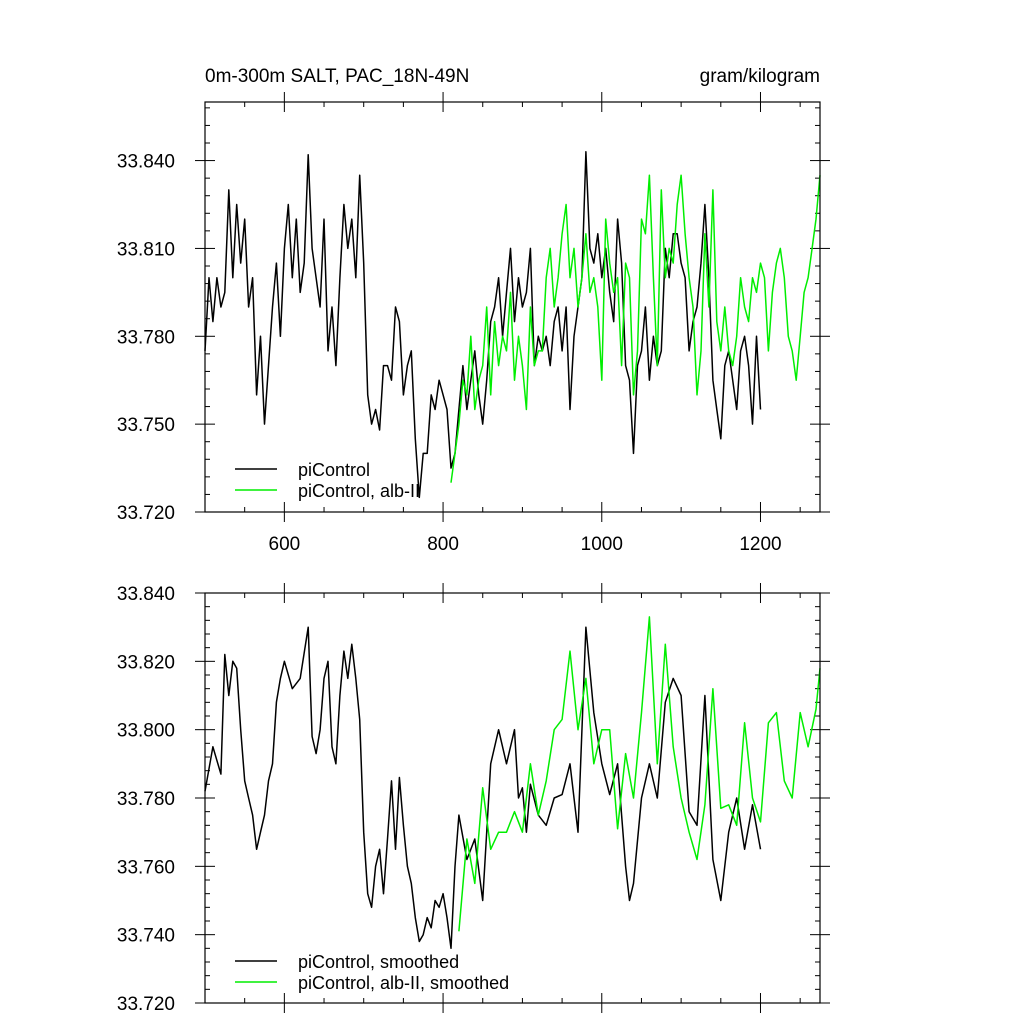 This screenshot has height=1029, width=1024. Describe the element at coordinates (760, 544) in the screenshot. I see `x-tick-label-1200: 1200` at that location.